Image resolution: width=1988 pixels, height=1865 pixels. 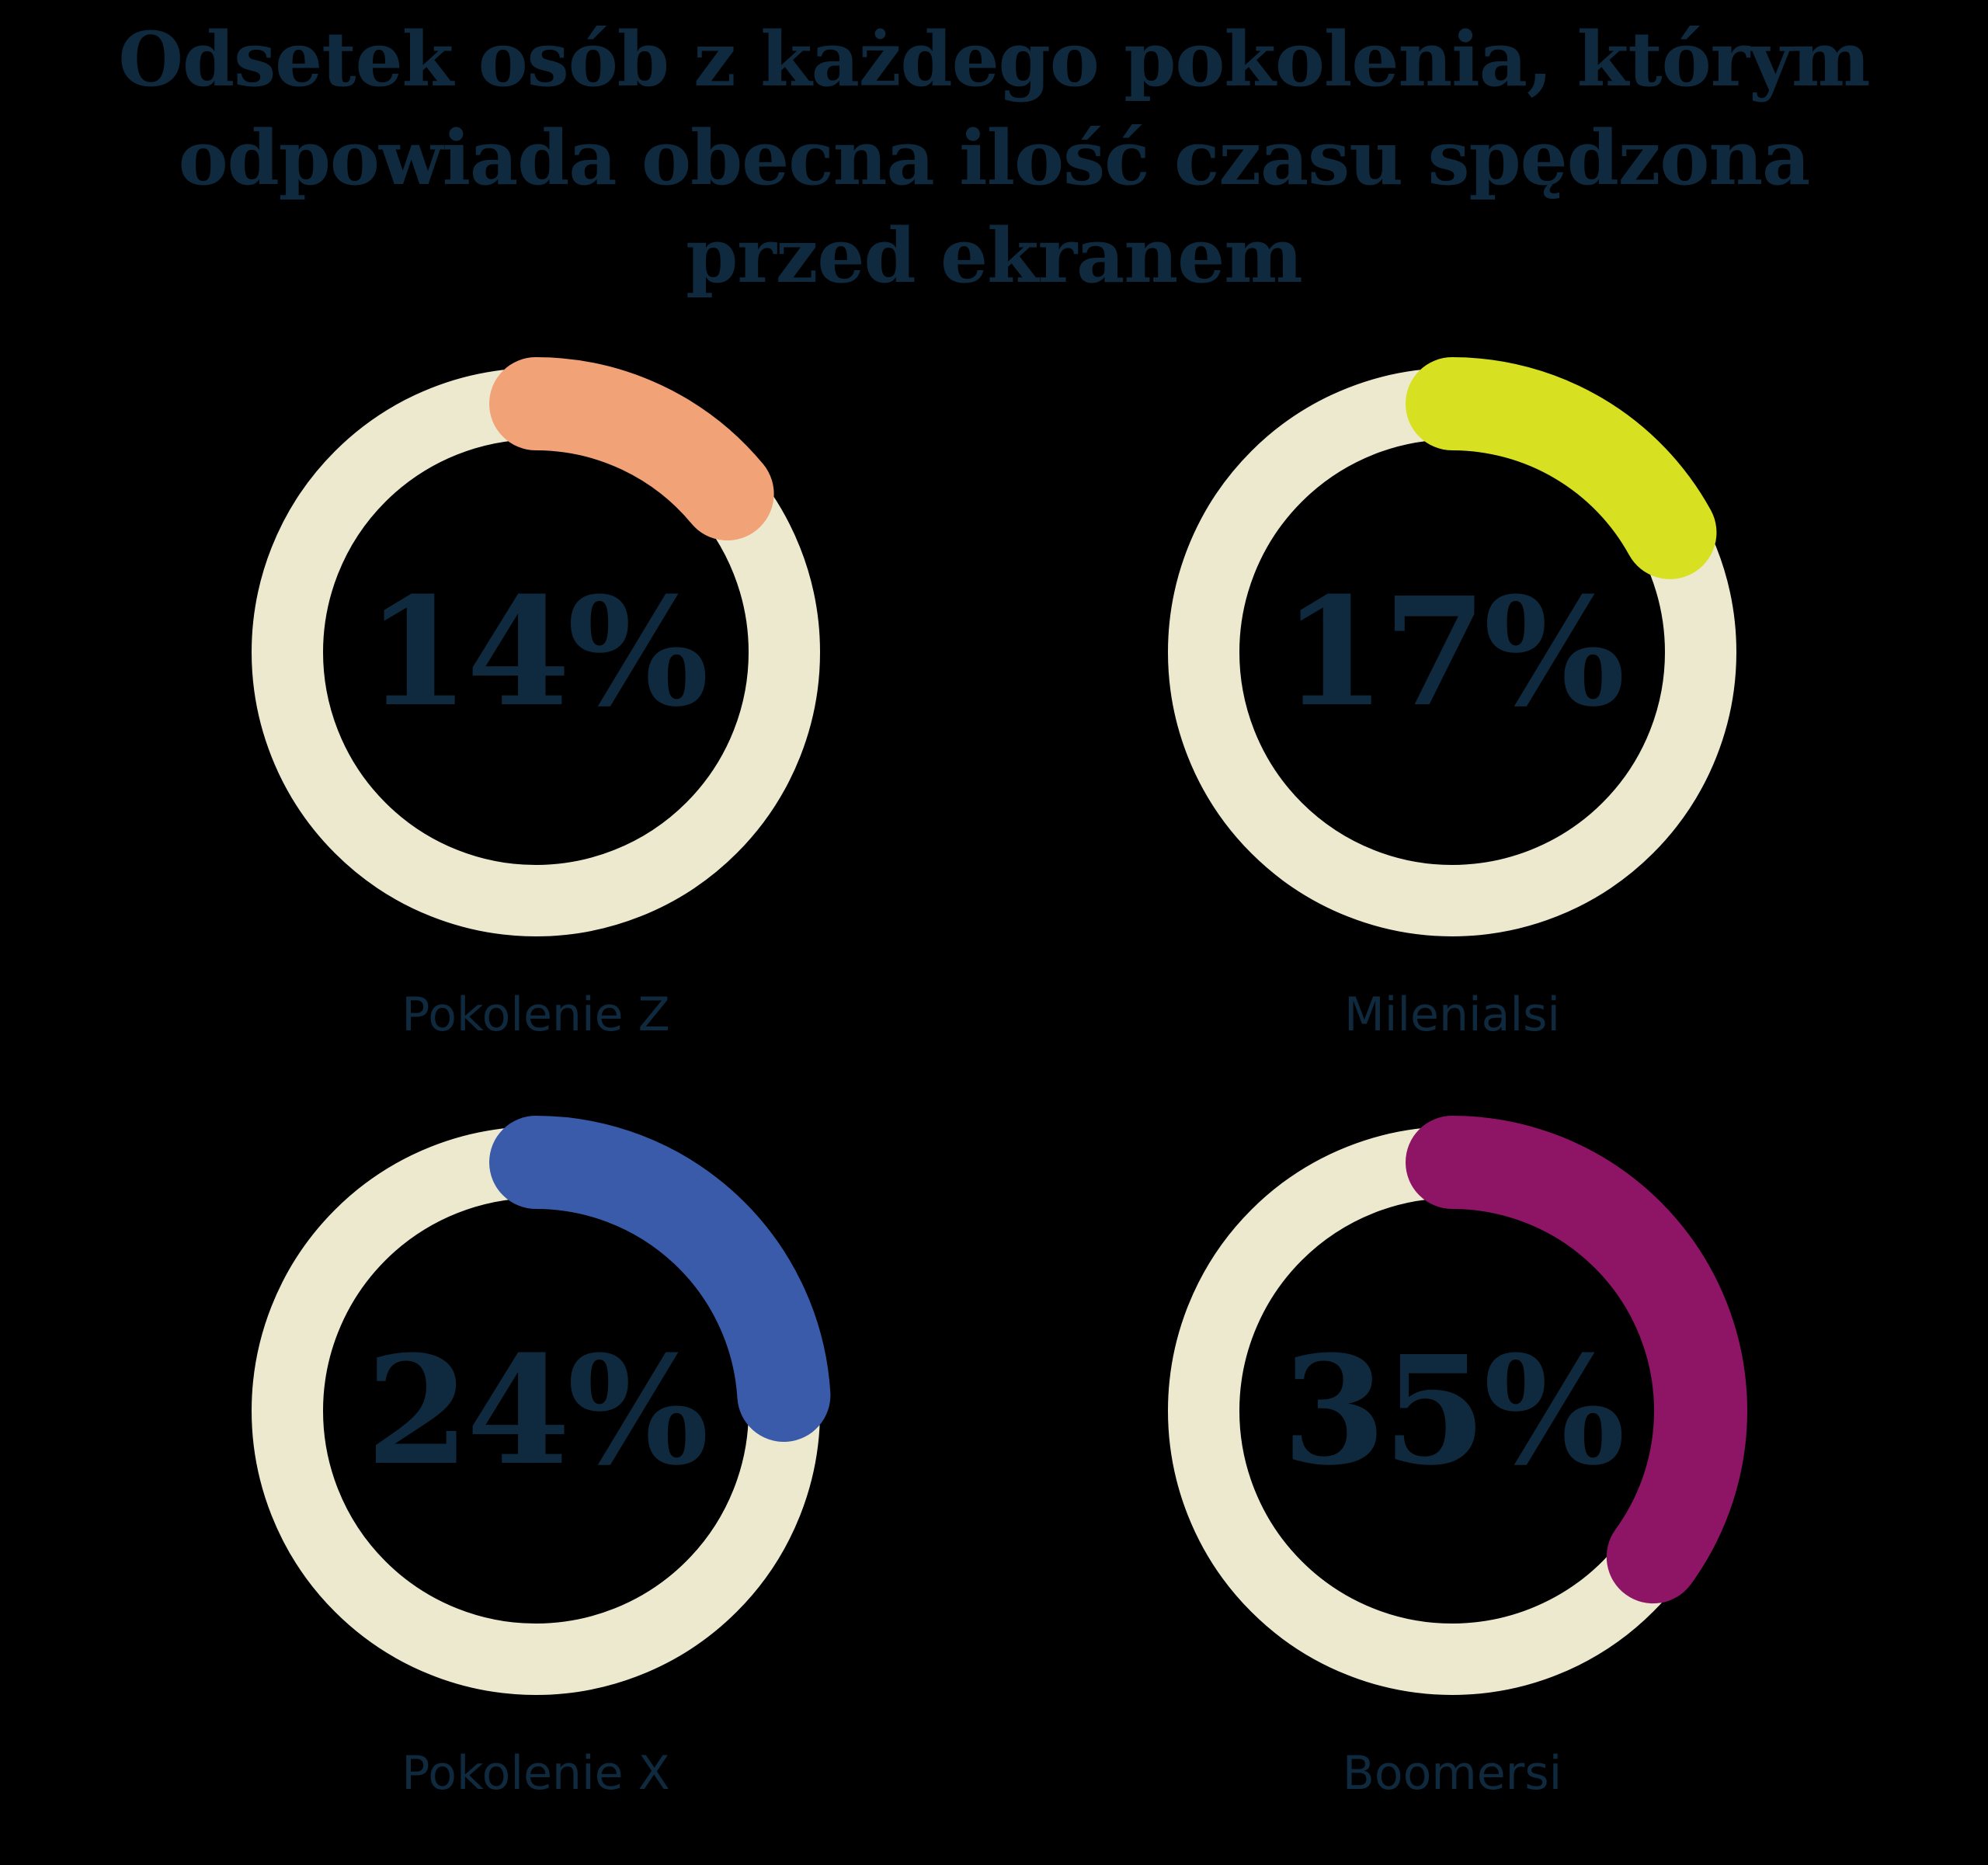 I want to click on donut-category-label: Pokolenie Z, so click(x=535, y=1015).